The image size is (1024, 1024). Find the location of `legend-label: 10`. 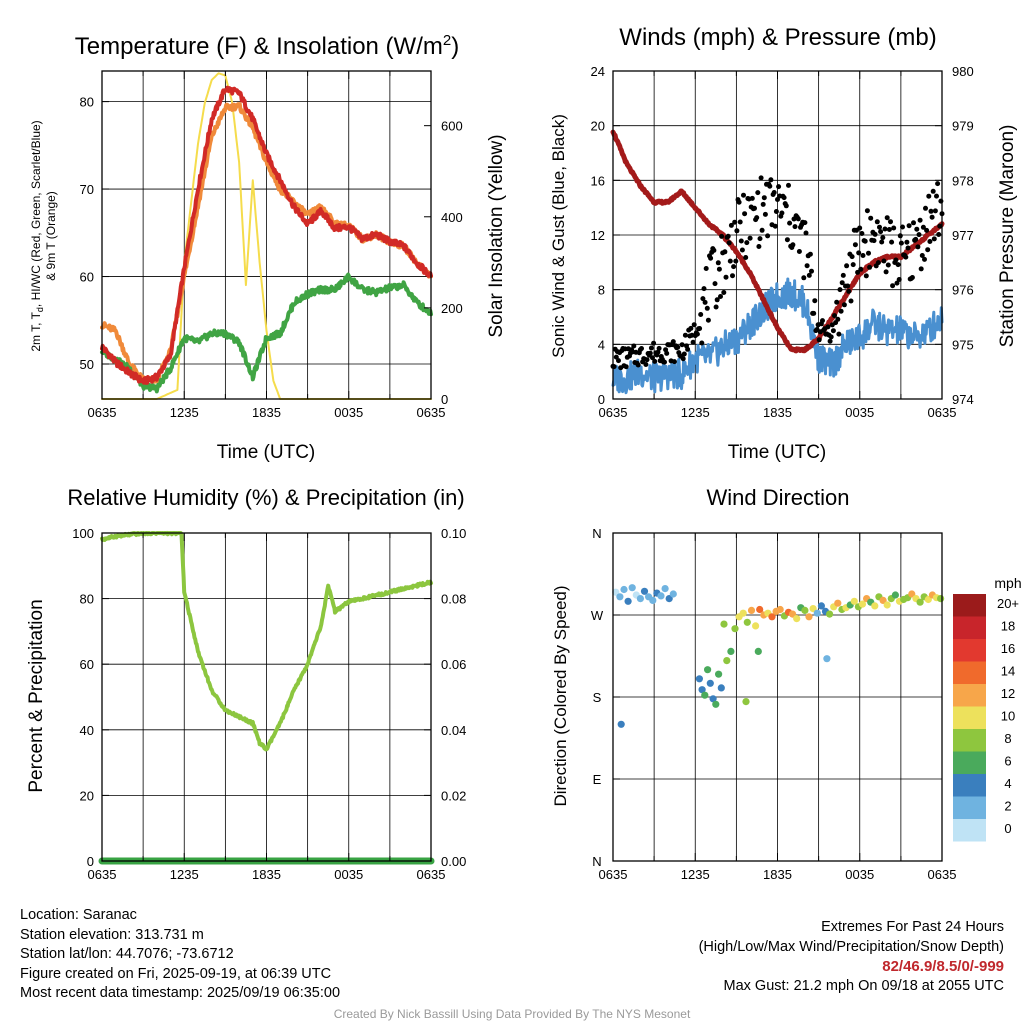

legend-label: 10 is located at coordinates (1008, 716).